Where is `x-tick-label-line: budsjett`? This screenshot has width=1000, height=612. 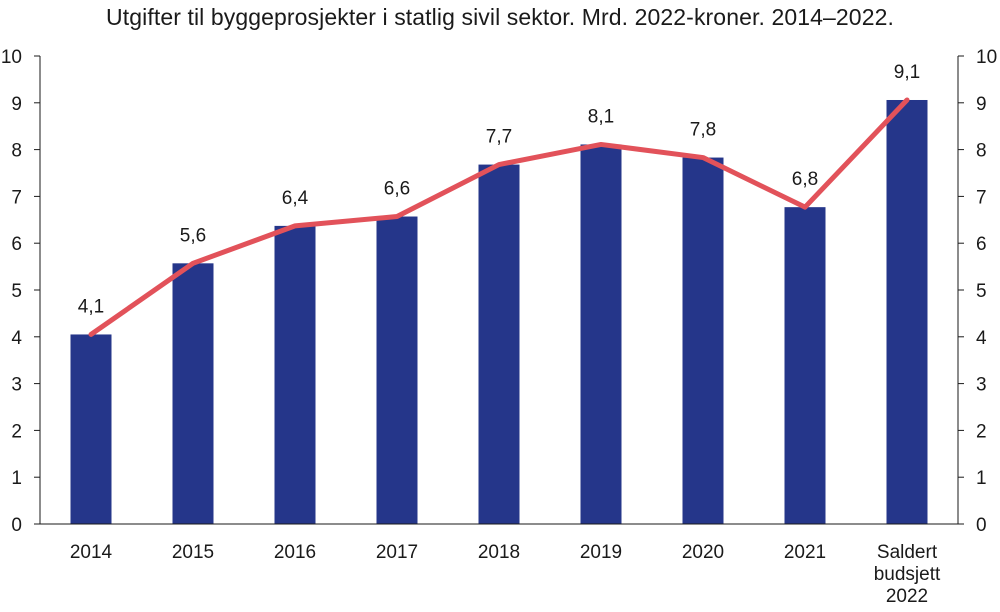 x-tick-label-line: budsjett is located at coordinates (907, 574).